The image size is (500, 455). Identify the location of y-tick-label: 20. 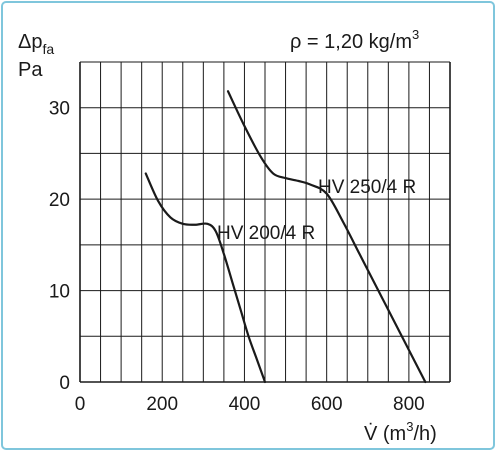
(59, 200).